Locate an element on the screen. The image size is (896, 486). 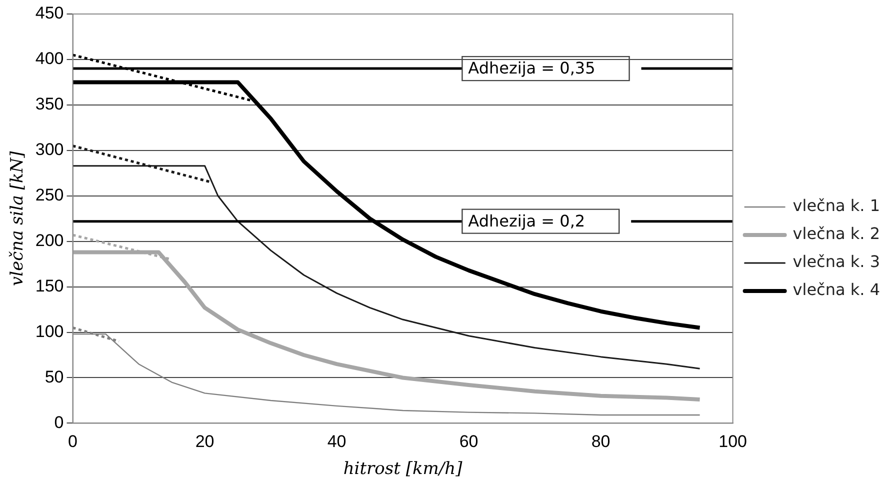
y-axis-title: vlečna sila [kN] is located at coordinates (18, 218).